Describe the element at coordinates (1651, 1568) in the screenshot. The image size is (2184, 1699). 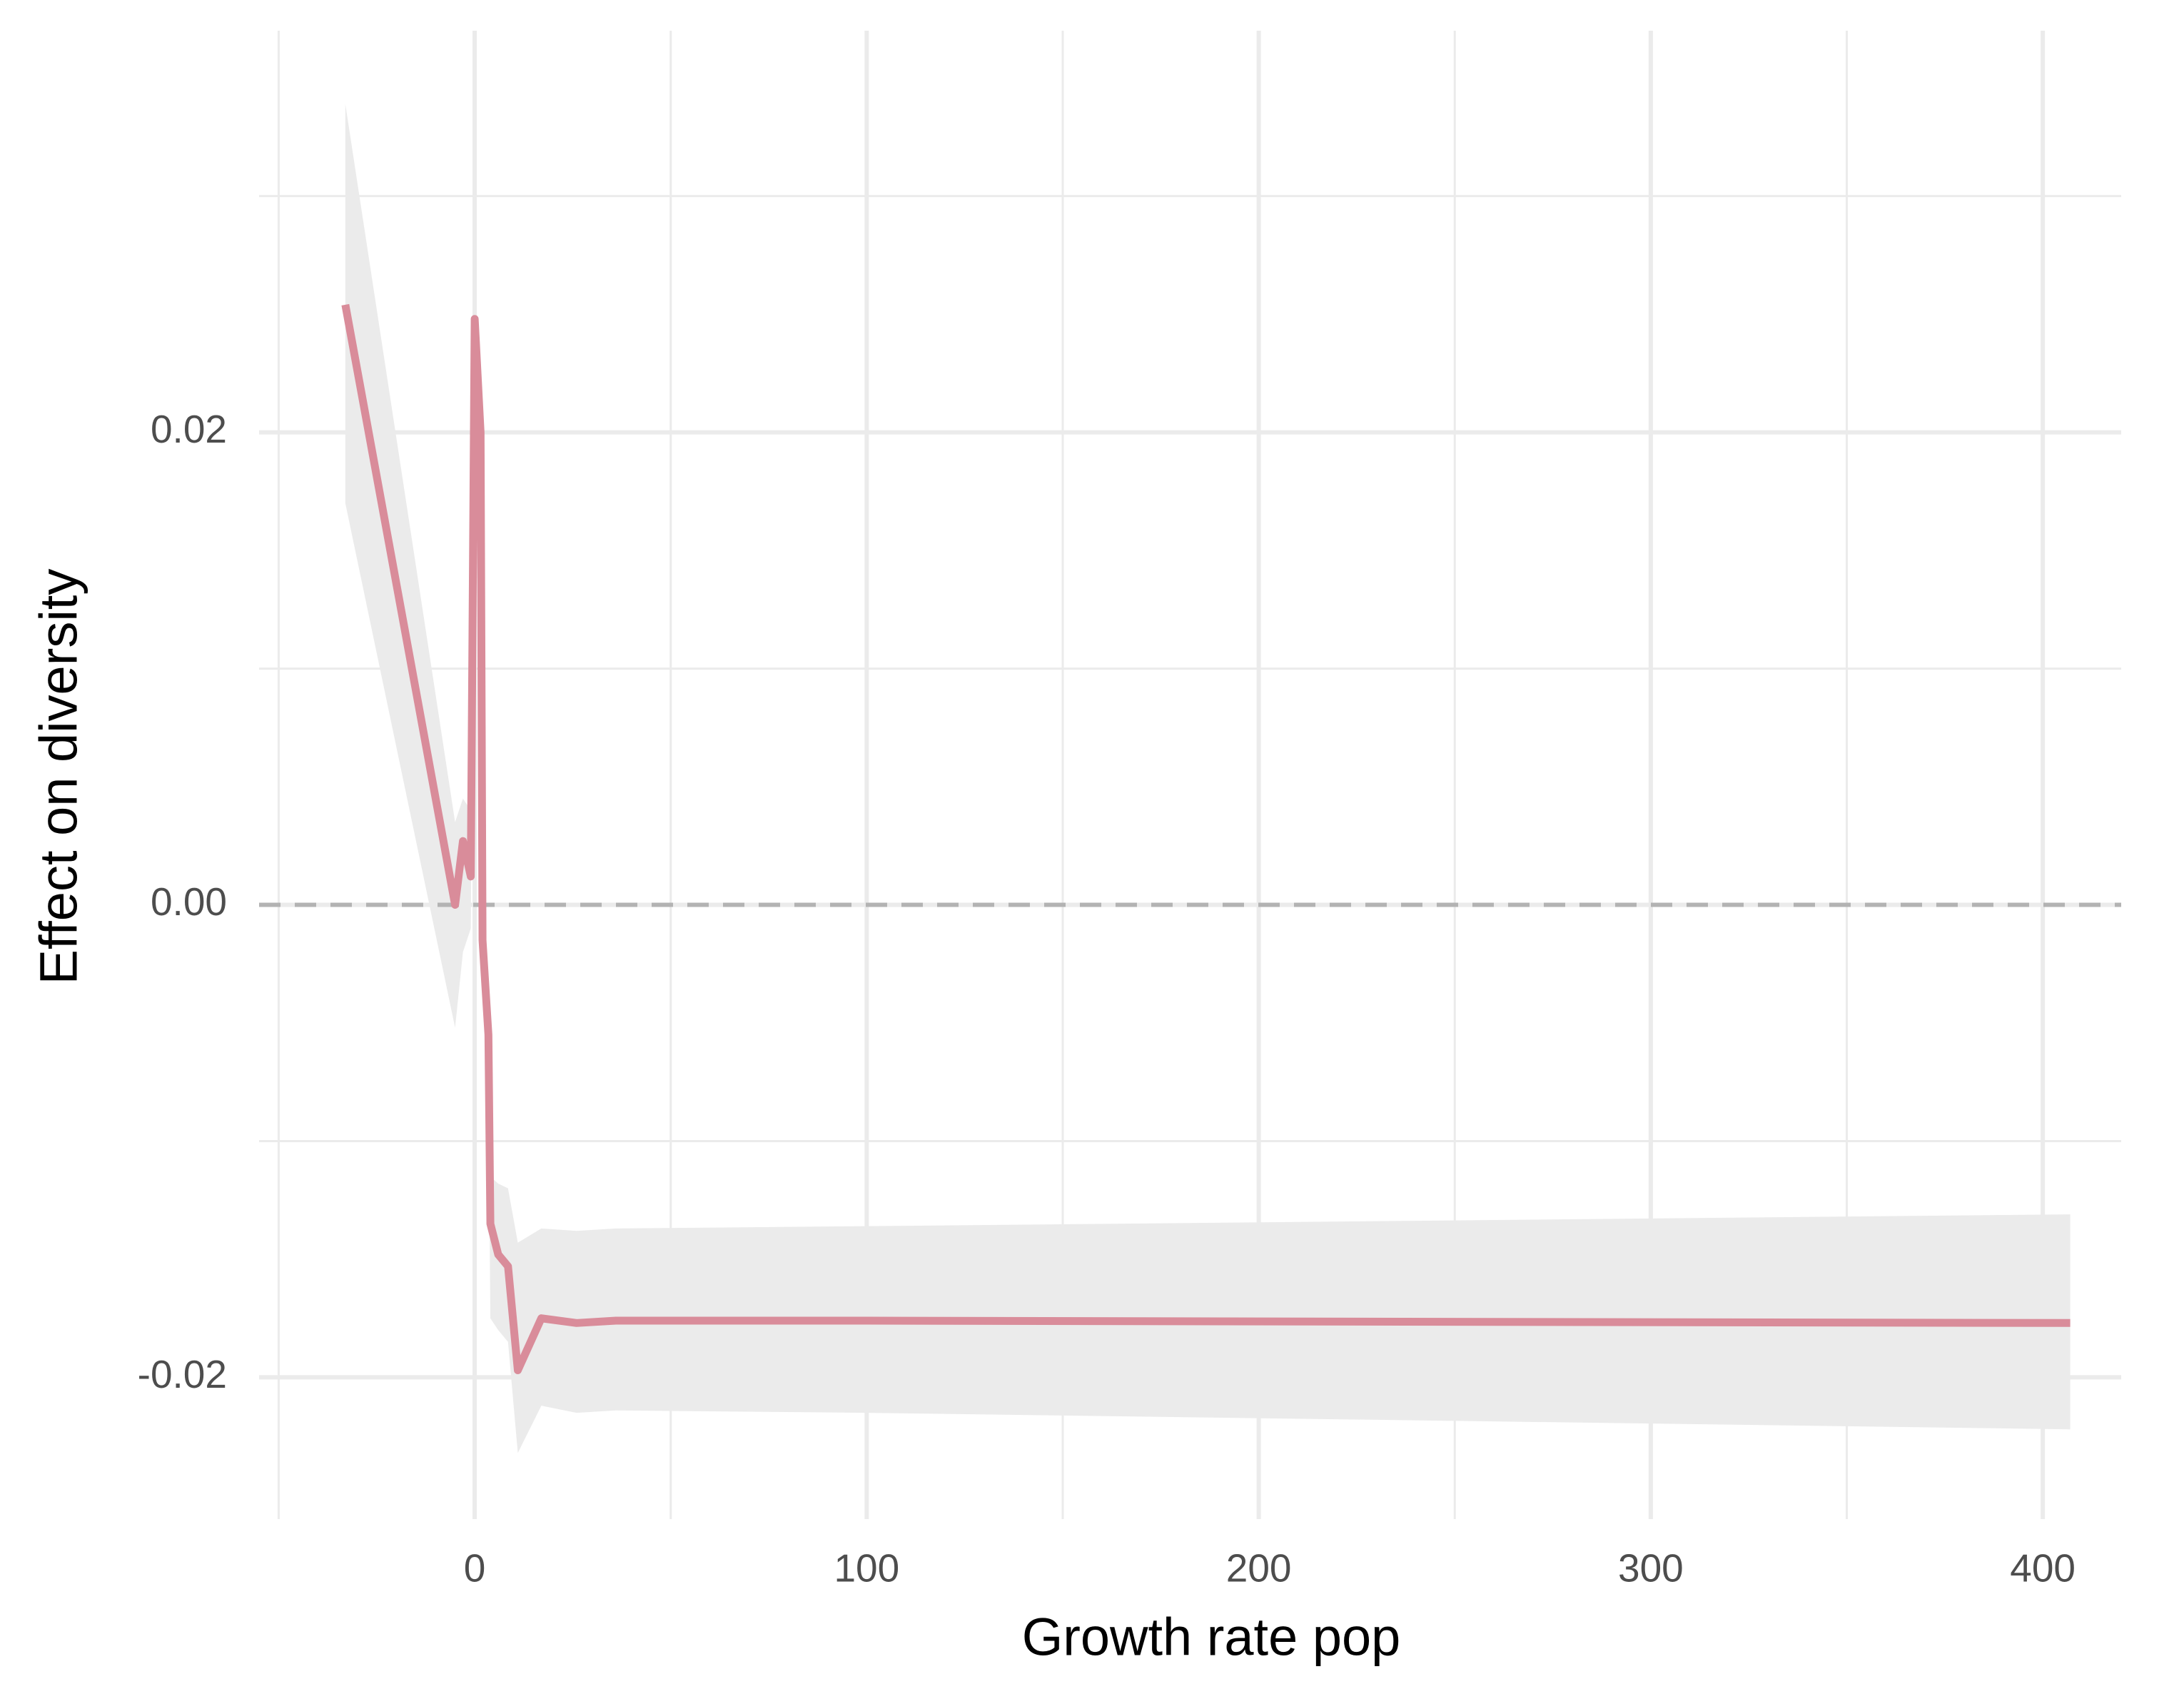
I see `x-tick-label: 300` at that location.